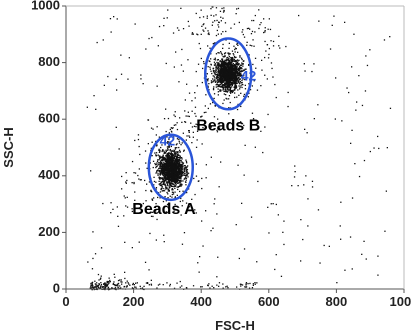 This screenshot has height=334, width=411. Describe the element at coordinates (228, 125) in the screenshot. I see `population-label: Beads B` at that location.